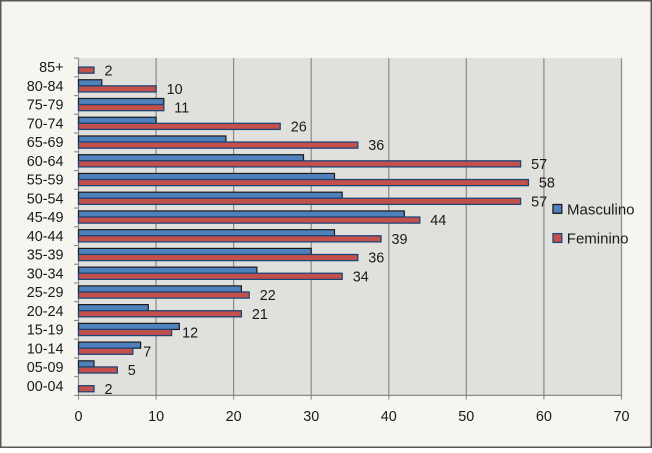  I want to click on svg-text: 20, so click(234, 417).